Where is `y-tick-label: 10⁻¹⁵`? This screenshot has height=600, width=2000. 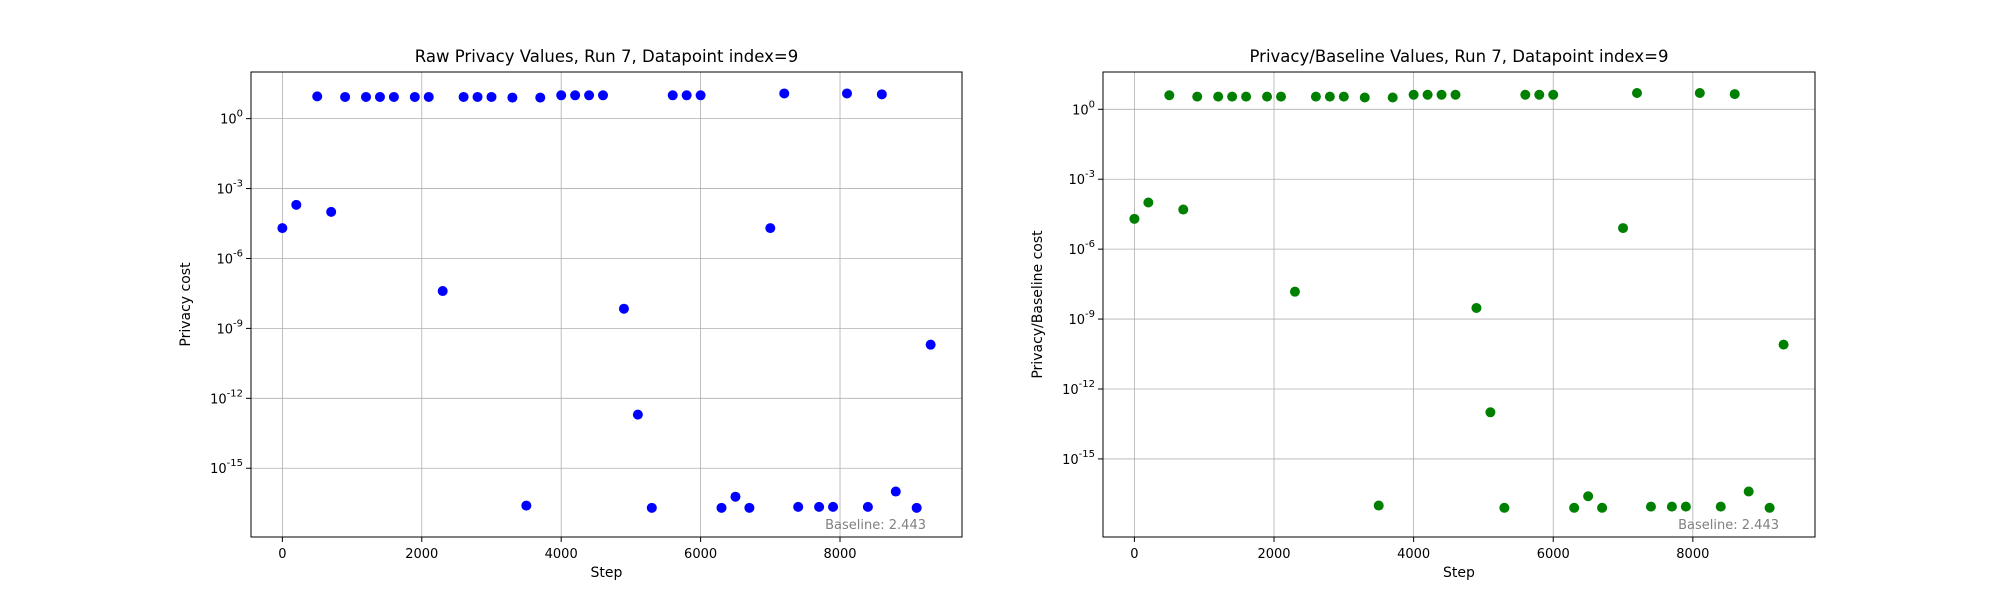
y-tick-label: 10⁻¹⁵ is located at coordinates (226, 467).